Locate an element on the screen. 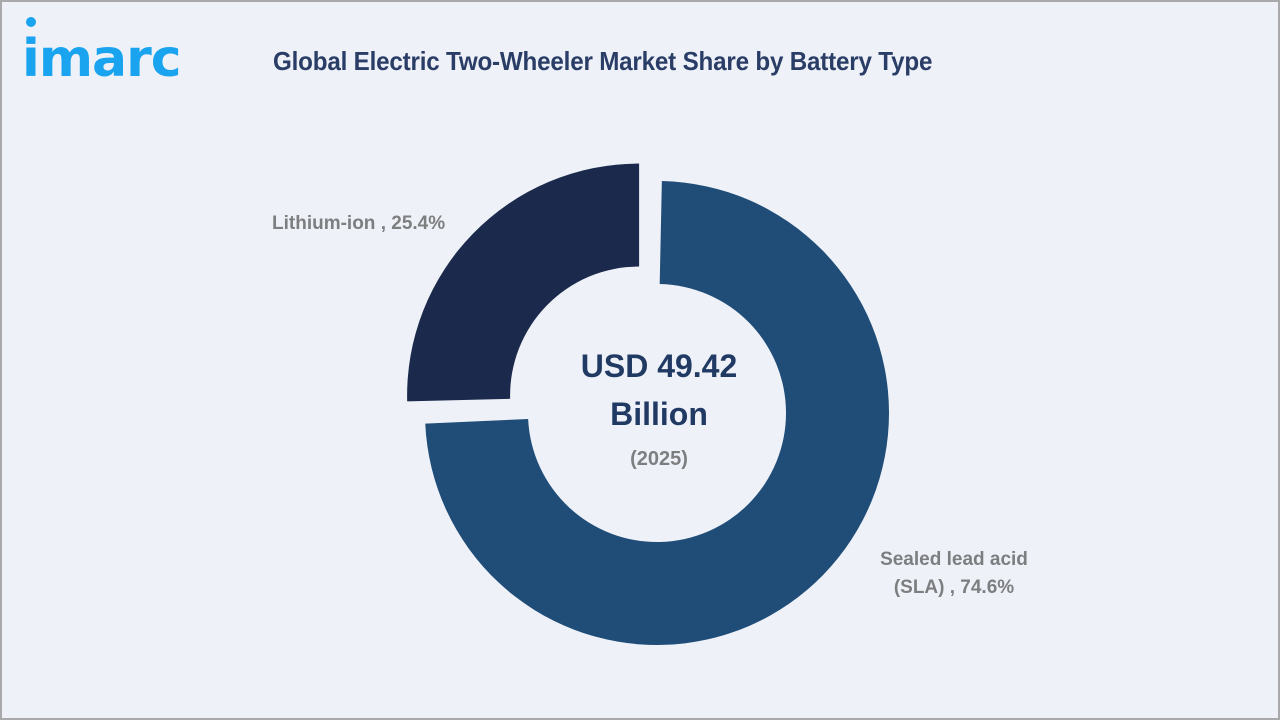 The image size is (1280, 720). market-size-unit: Billion is located at coordinates (659, 414).